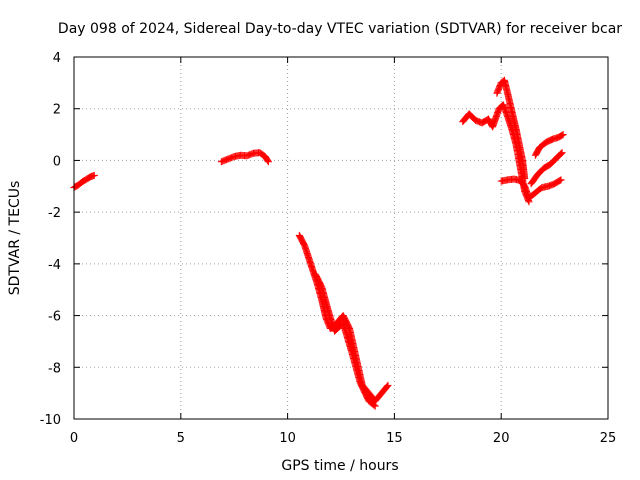 The width and height of the screenshot is (640, 480). What do you see at coordinates (608, 438) in the screenshot?
I see `x-tick-label: 25` at bounding box center [608, 438].